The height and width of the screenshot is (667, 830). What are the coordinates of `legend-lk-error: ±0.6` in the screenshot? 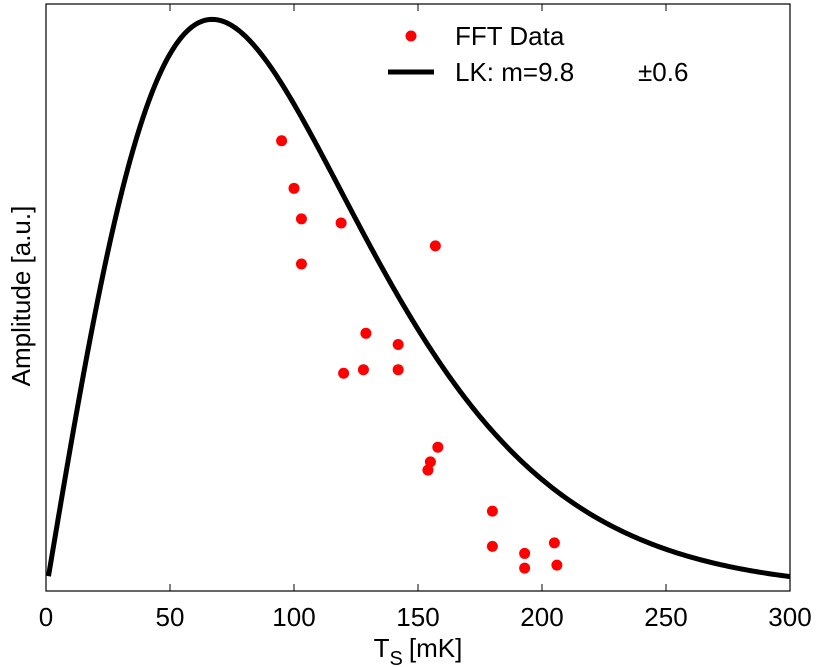 It's located at (663, 72).